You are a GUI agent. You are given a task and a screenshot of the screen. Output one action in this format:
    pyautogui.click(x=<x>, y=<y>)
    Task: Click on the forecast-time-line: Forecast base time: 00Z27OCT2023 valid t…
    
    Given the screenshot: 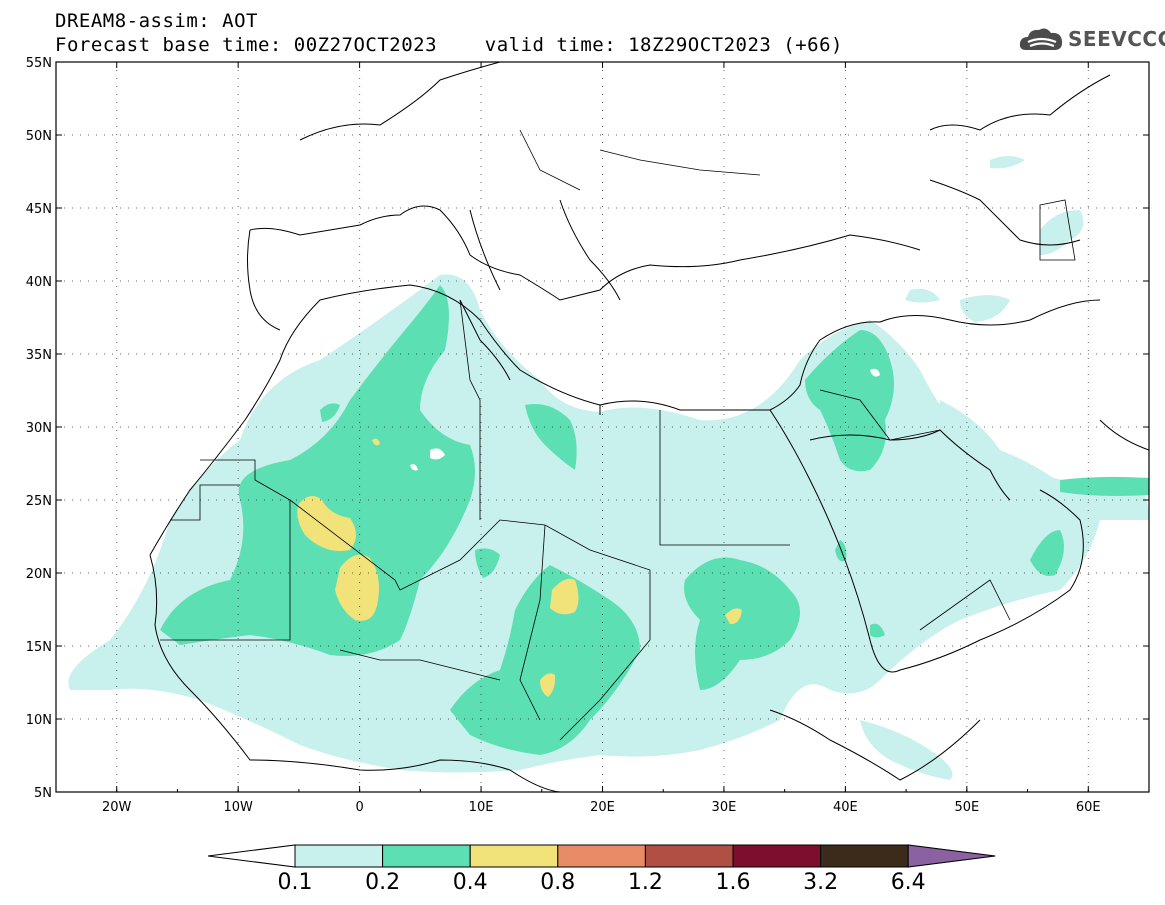 What is the action you would take?
    pyautogui.click(x=449, y=45)
    